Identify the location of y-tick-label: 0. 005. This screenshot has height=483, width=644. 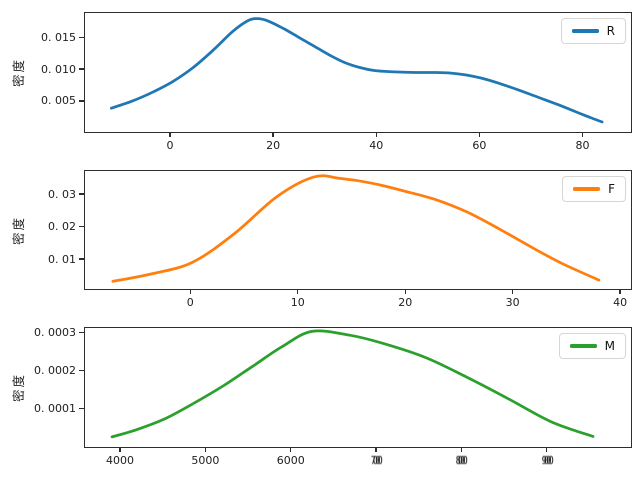
(58, 101).